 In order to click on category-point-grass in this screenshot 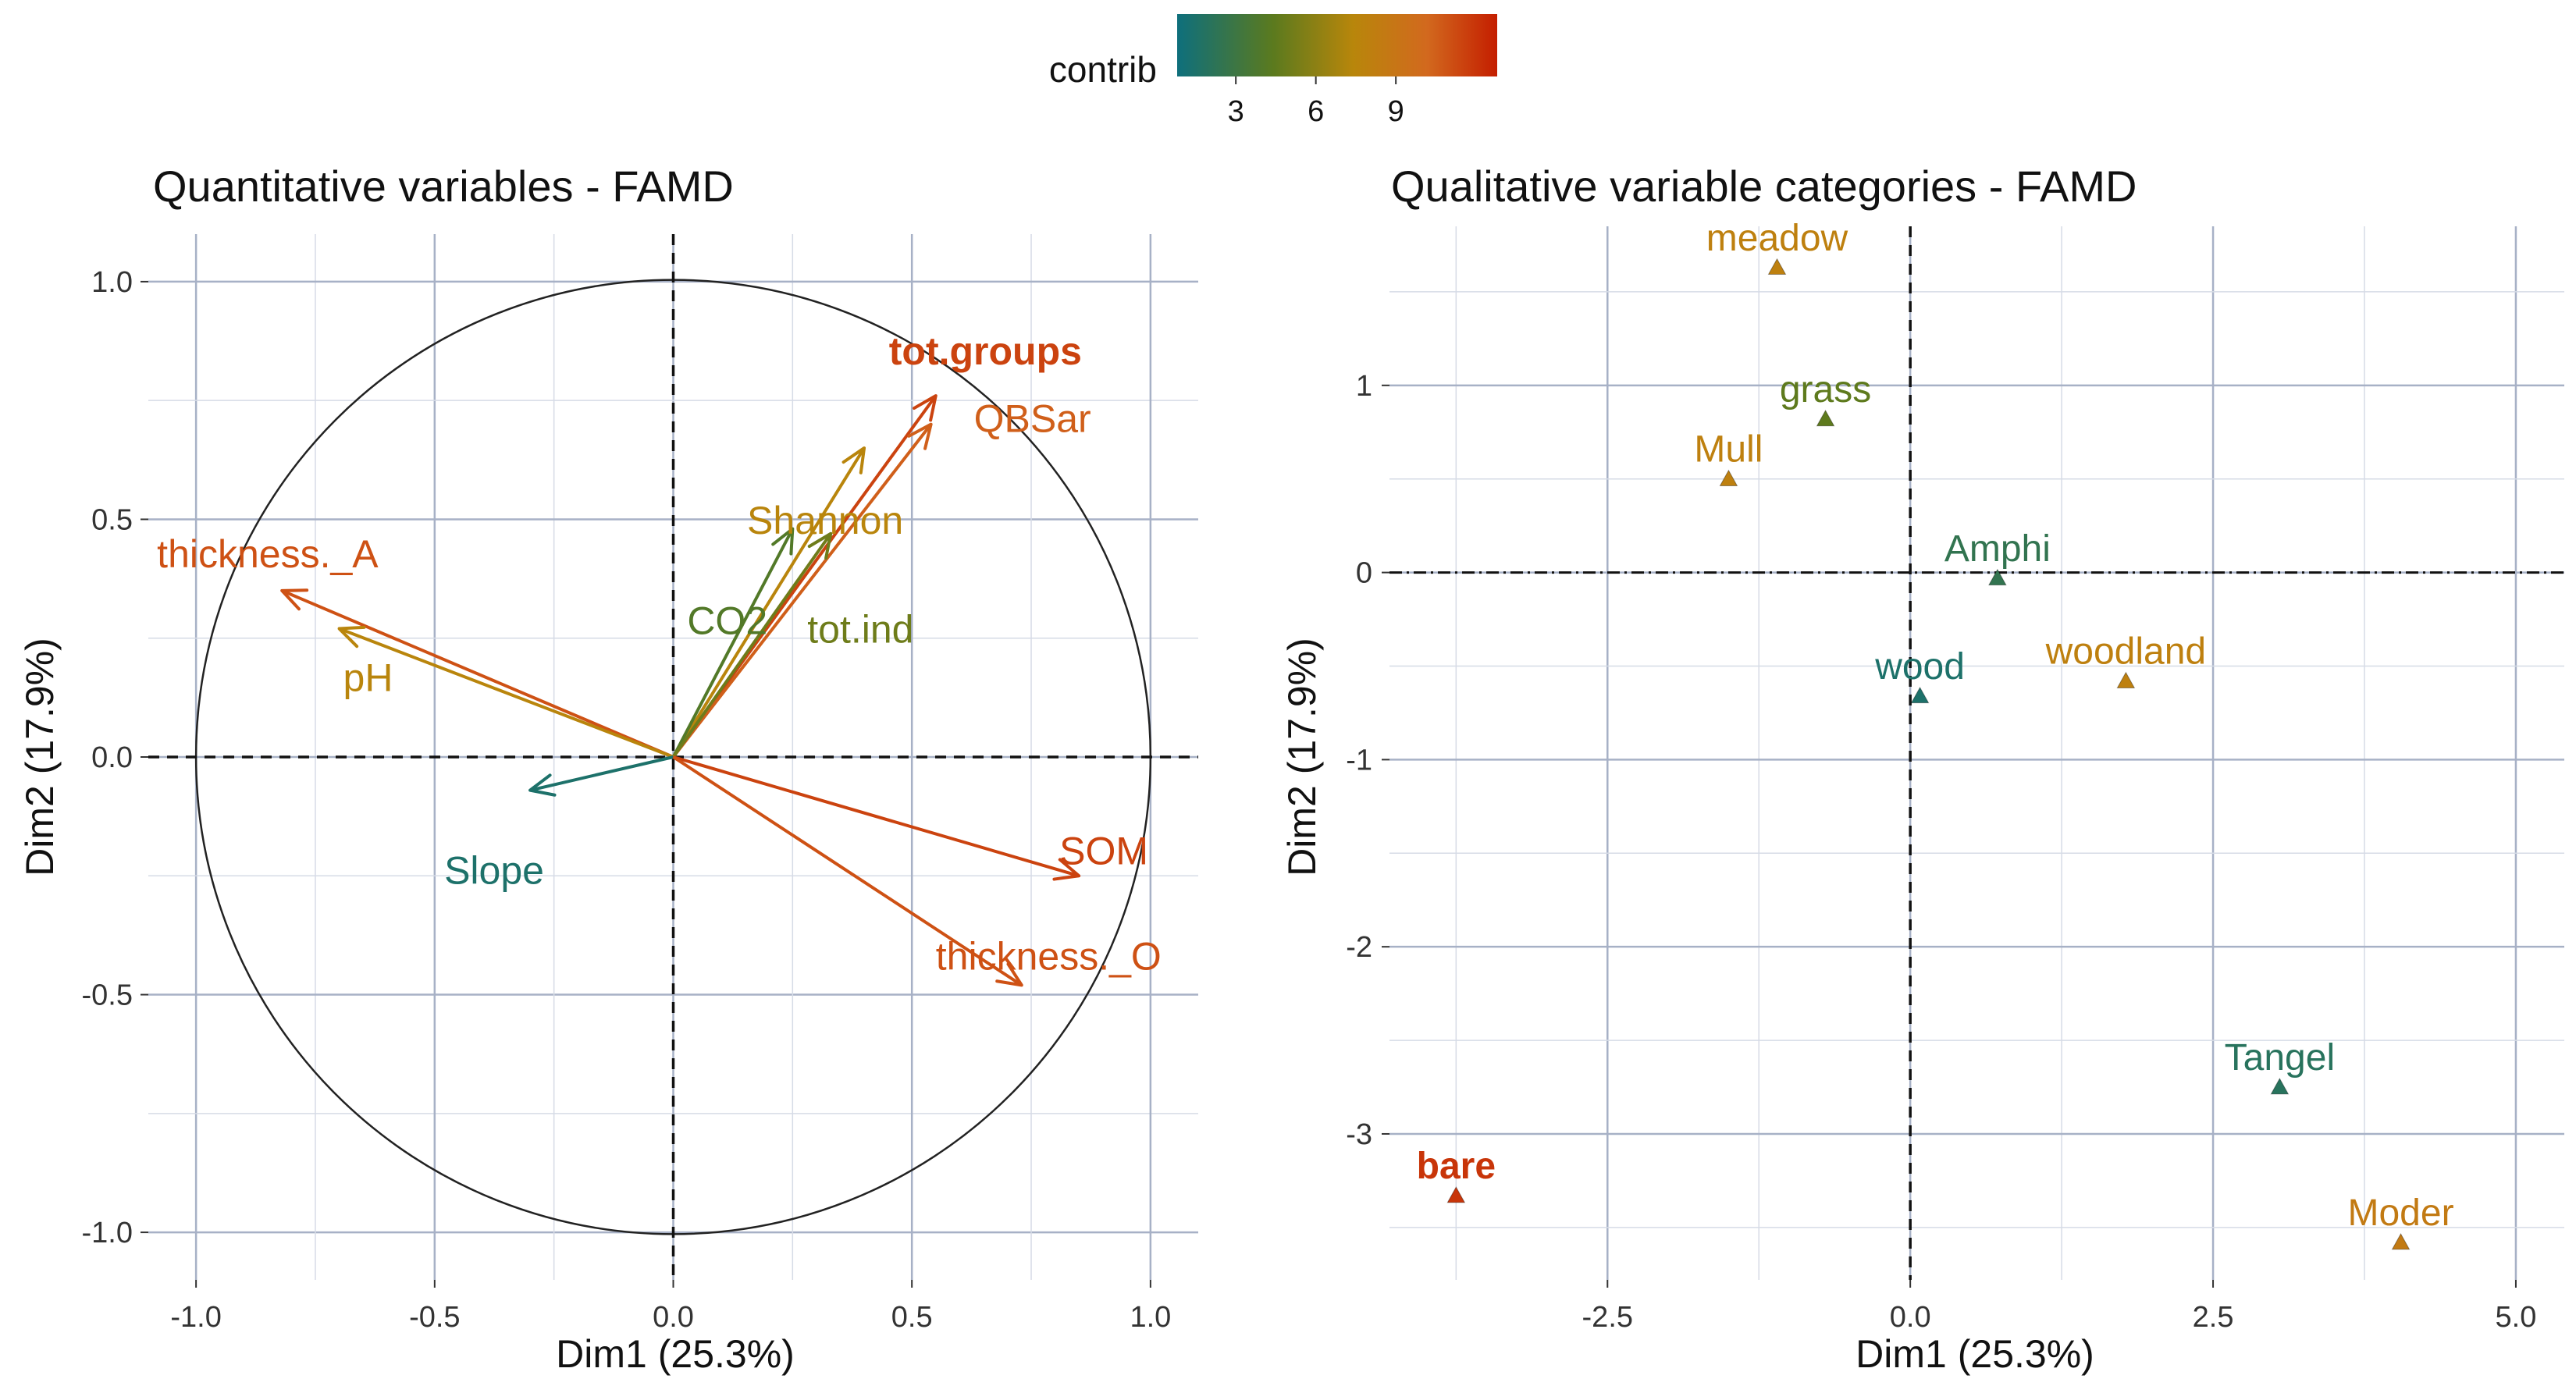, I will do `click(1825, 418)`.